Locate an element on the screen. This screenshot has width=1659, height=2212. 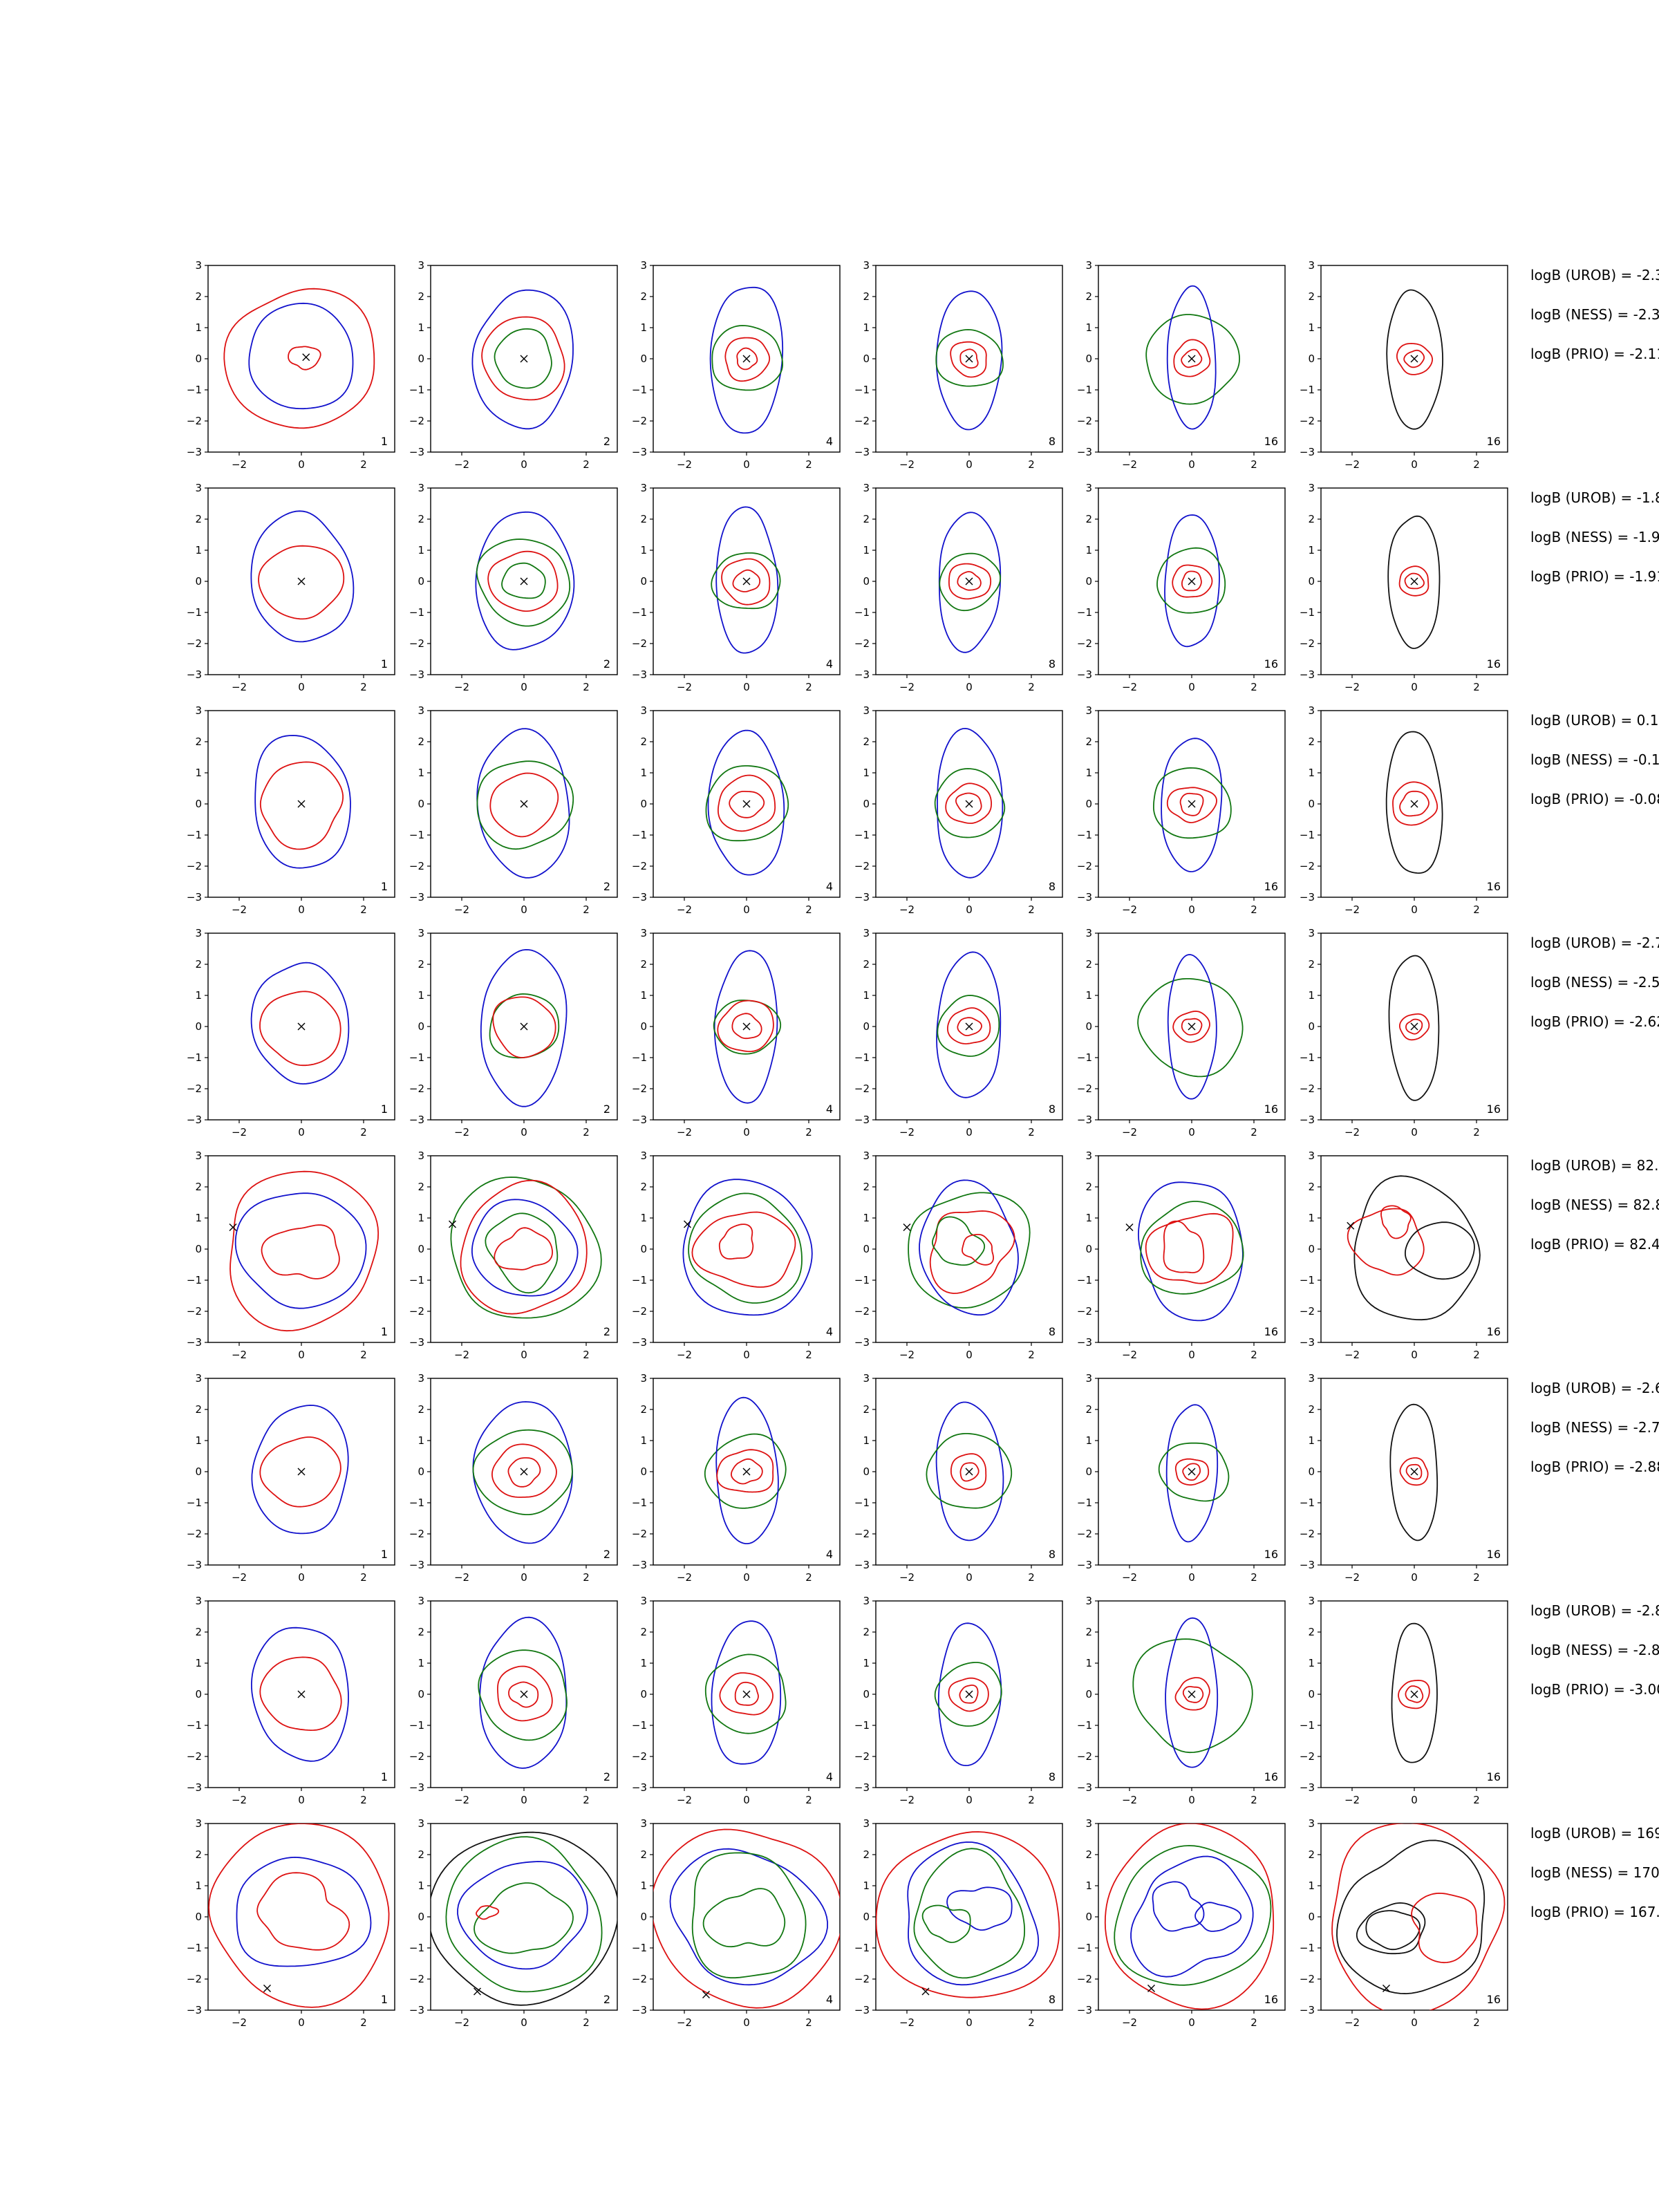
subplot-r1c6: −2 0 2 3 2 1 0 −1 −2 −3 16 is located at coordinates (1404, 365).